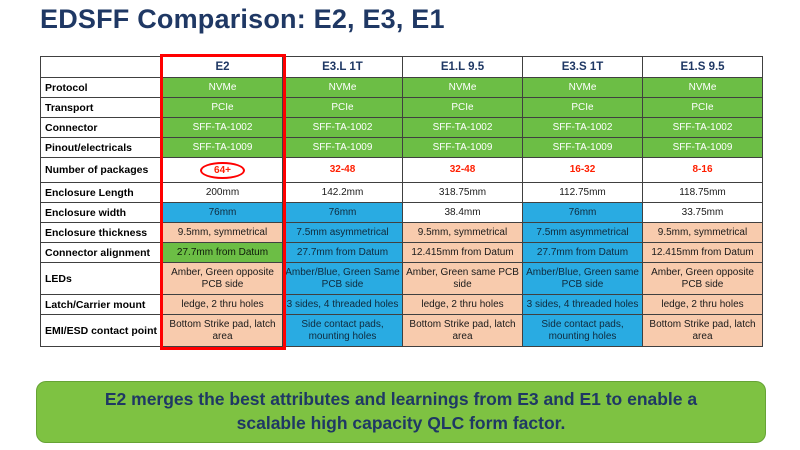  What do you see at coordinates (101, 232) in the screenshot?
I see `row-label: Enclosure thickness` at bounding box center [101, 232].